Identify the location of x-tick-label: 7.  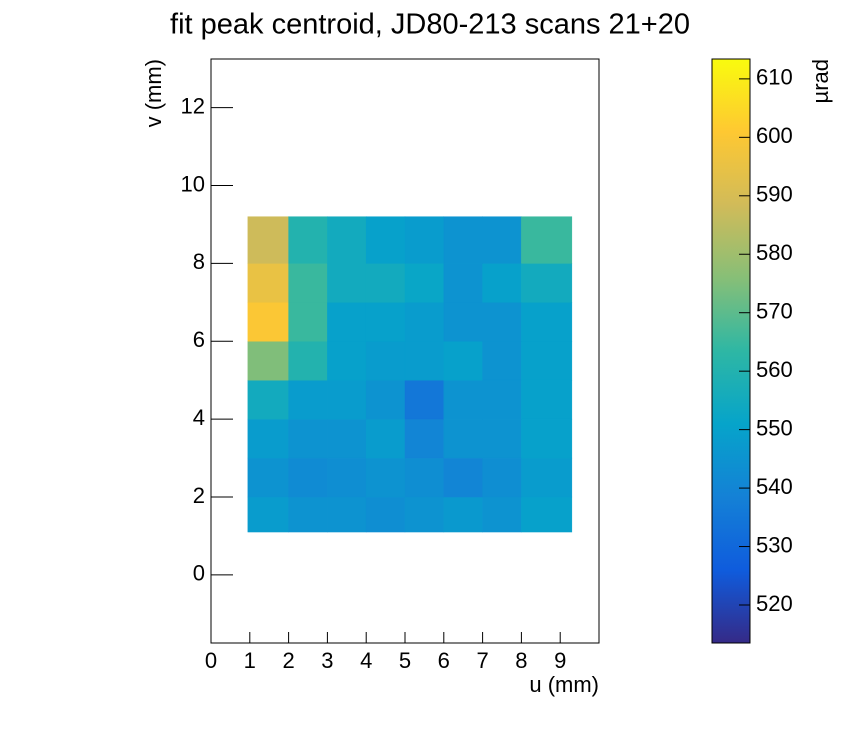
(482, 660).